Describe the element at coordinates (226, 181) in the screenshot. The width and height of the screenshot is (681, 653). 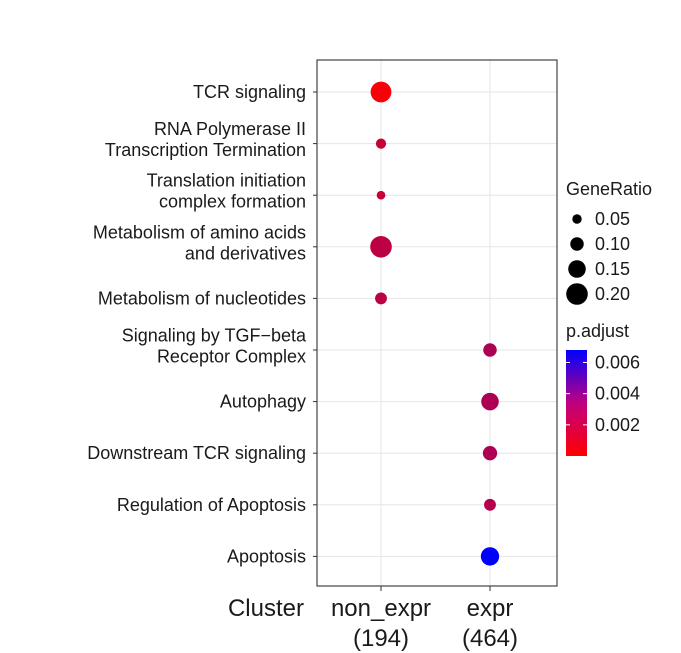
I see `y-tick-label: Translation initiation` at that location.